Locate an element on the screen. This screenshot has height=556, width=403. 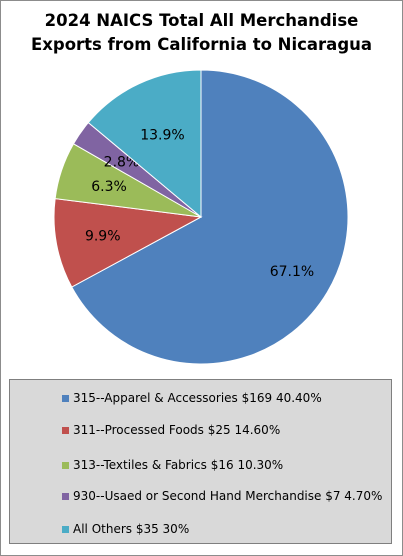
pie-label-second-hand: 2.8% is located at coordinates (122, 162).